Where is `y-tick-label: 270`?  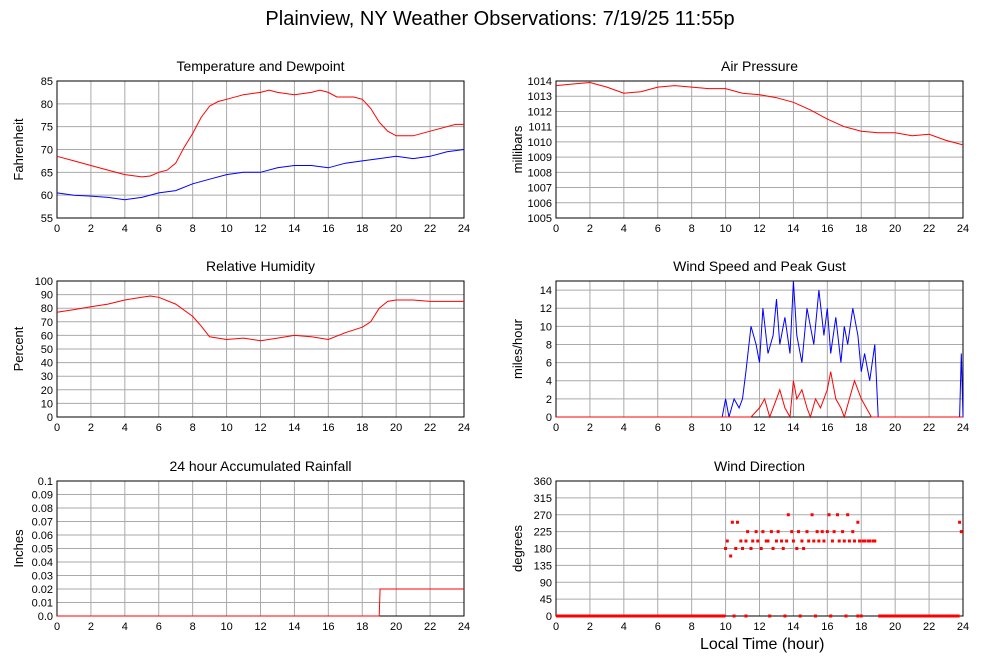 y-tick-label: 270 is located at coordinates (543, 516).